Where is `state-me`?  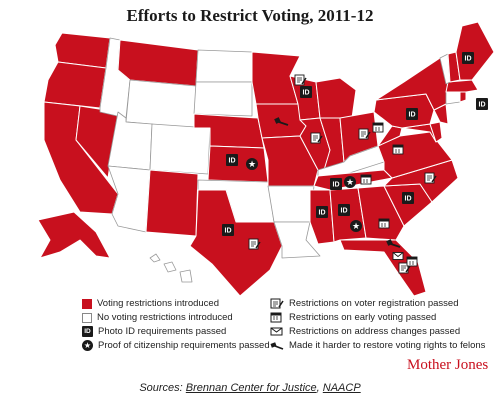 state-me is located at coordinates (475, 51).